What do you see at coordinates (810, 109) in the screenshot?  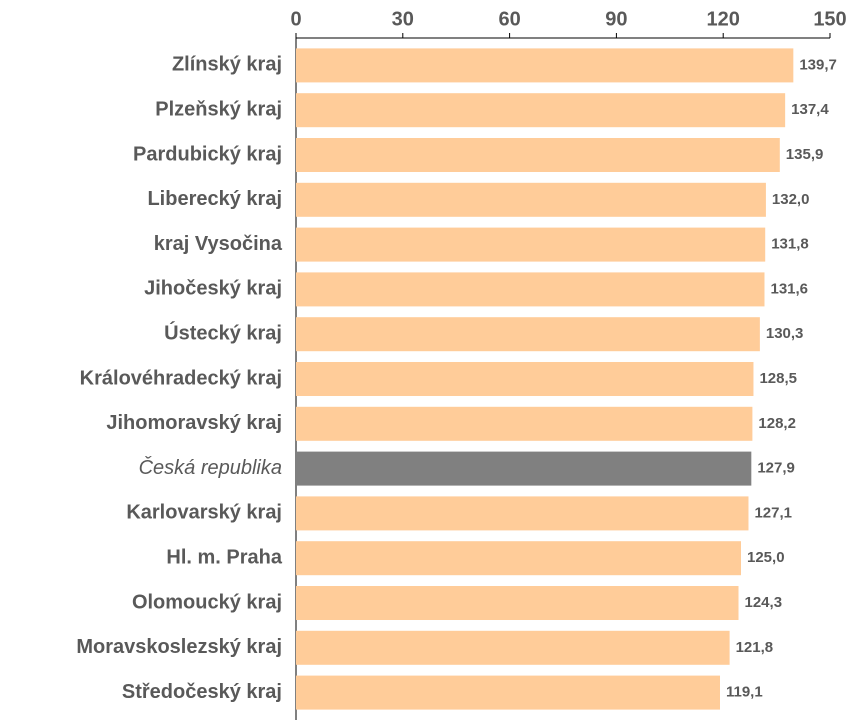 I see `value-label: 137,4` at bounding box center [810, 109].